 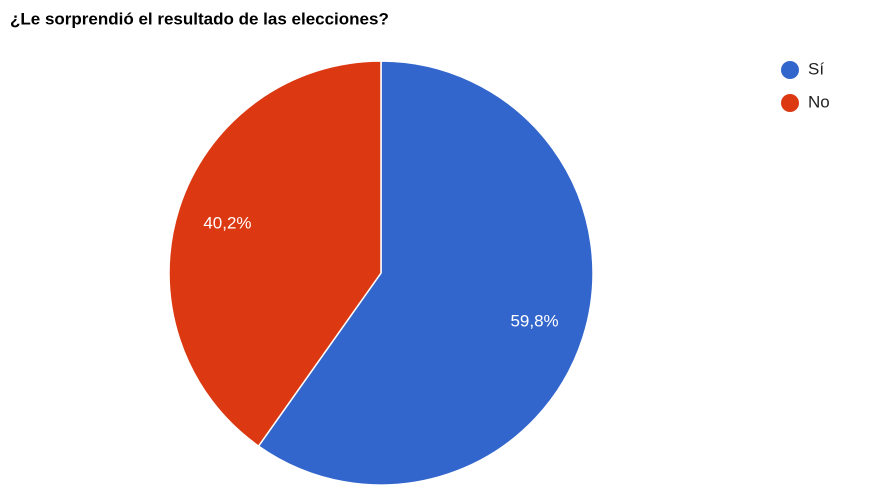 What do you see at coordinates (816, 68) in the screenshot?
I see `legend-label: Sí` at bounding box center [816, 68].